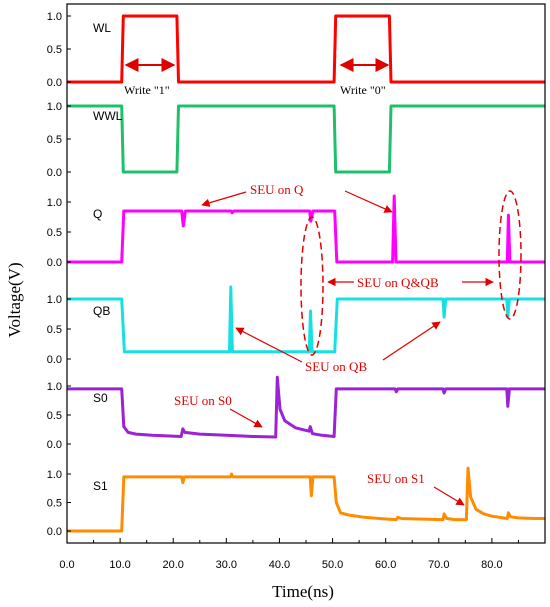 The height and width of the screenshot is (607, 550). What do you see at coordinates (449, 496) in the screenshot?
I see `seu-s1-arrow` at bounding box center [449, 496].